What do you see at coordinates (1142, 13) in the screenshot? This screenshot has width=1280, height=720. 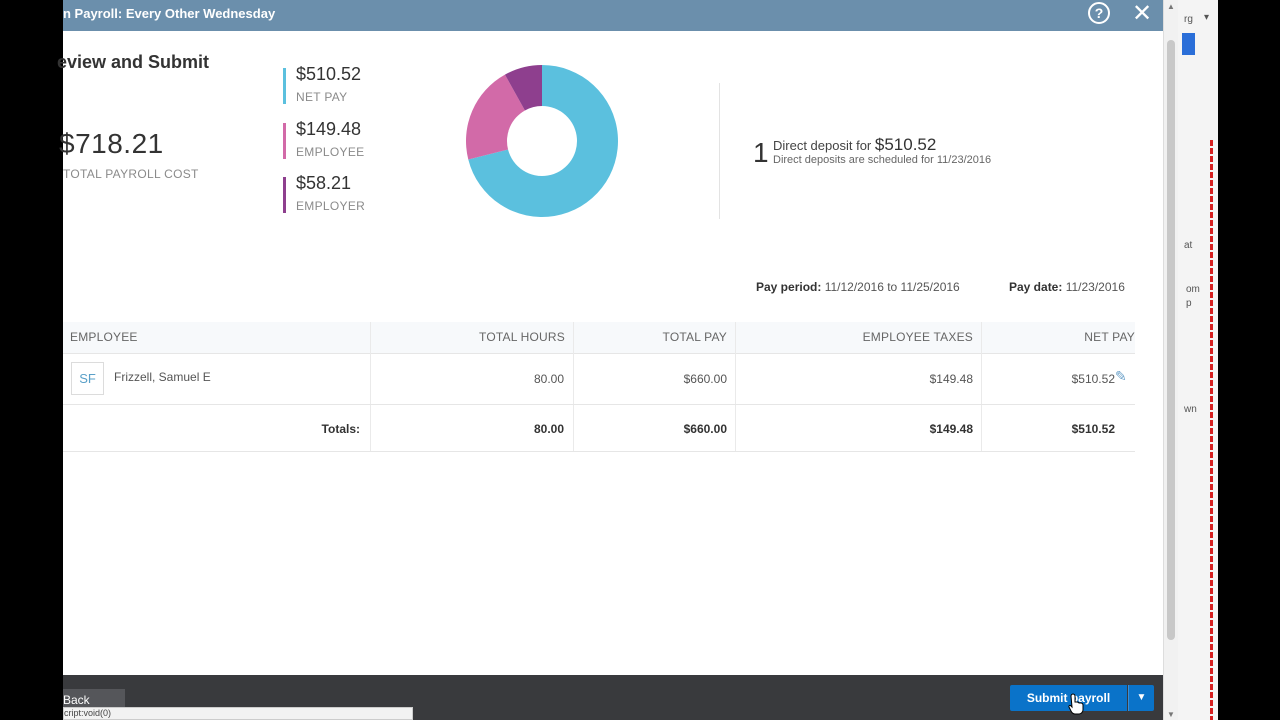 I see `close-icon: ✕` at bounding box center [1142, 13].